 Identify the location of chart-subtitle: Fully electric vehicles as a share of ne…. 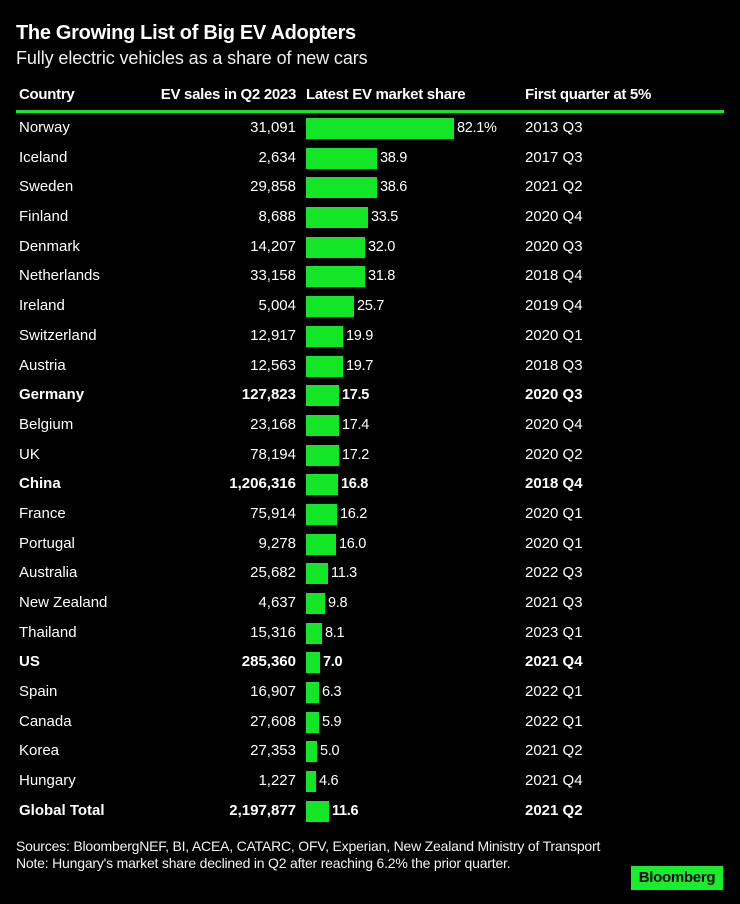
(192, 58).